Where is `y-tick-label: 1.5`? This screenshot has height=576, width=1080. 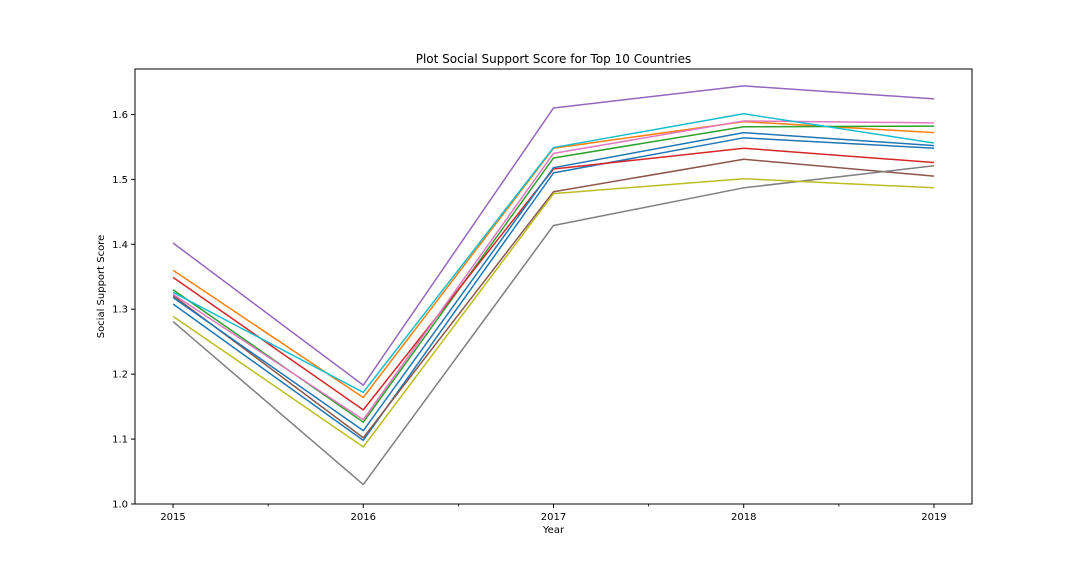 y-tick-label: 1.5 is located at coordinates (120, 180).